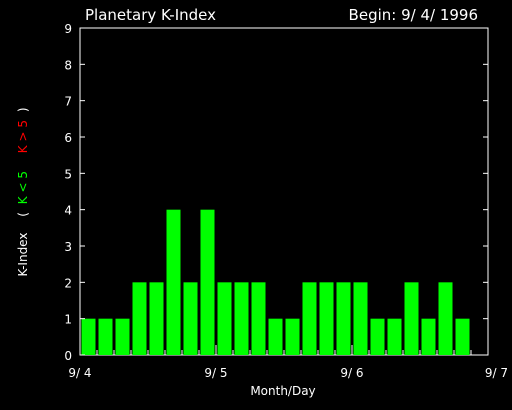 The image size is (512, 410). What do you see at coordinates (23, 214) in the screenshot?
I see `y-label-open-paren: (` at bounding box center [23, 214].